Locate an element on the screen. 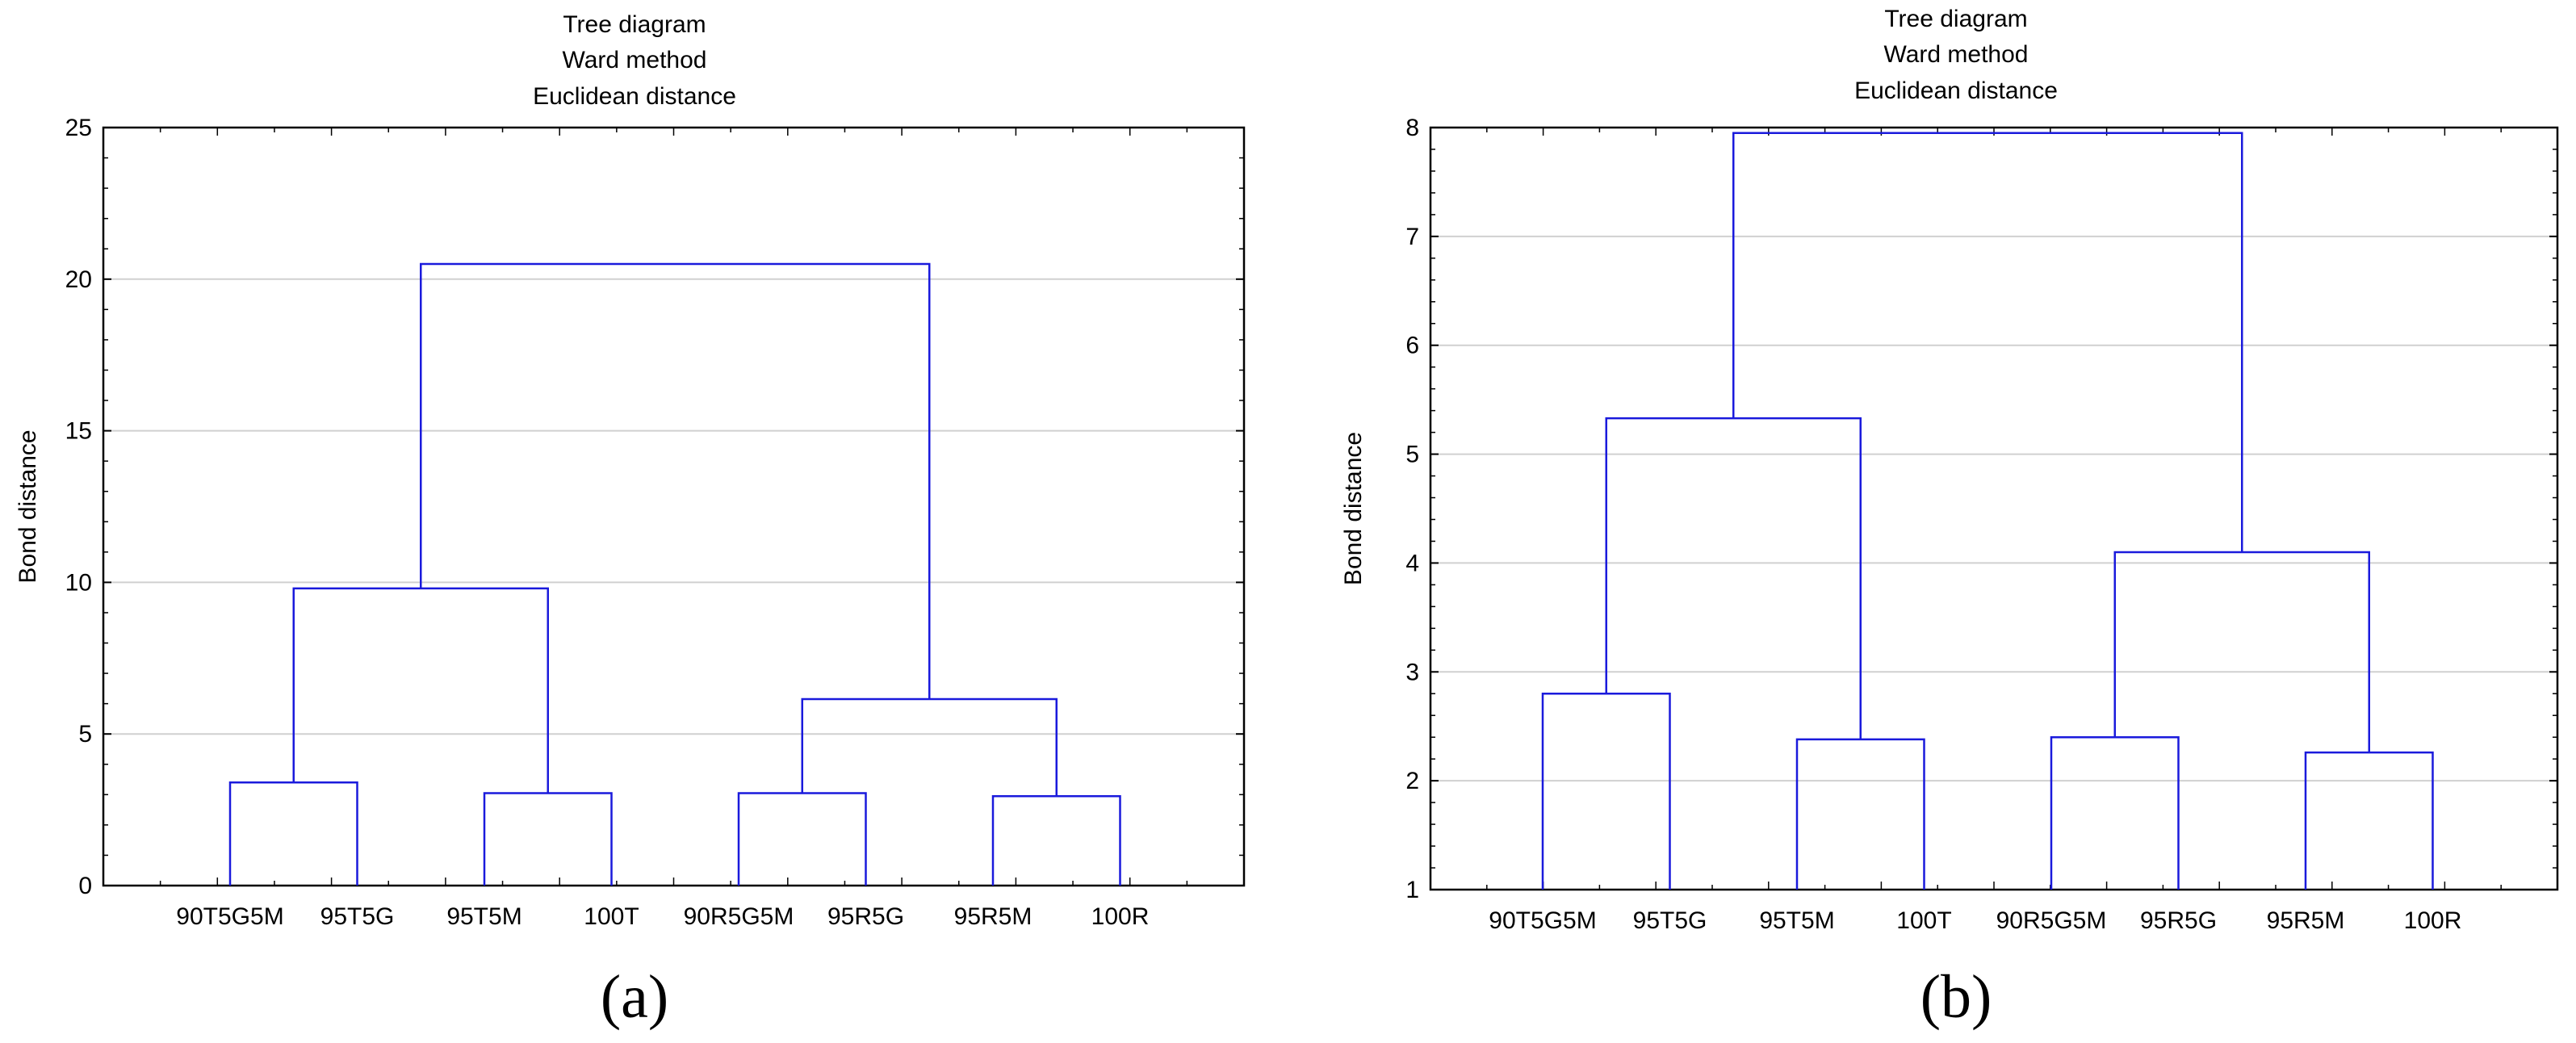 The width and height of the screenshot is (2576, 1043). panel-label: (a) is located at coordinates (634, 997).